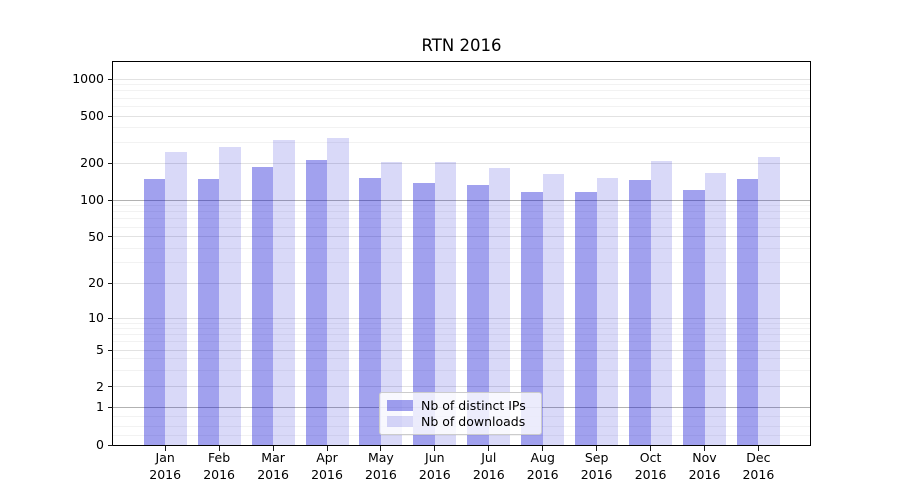  Describe the element at coordinates (596, 457) in the screenshot. I see `x-tick-label-month: Sep` at that location.